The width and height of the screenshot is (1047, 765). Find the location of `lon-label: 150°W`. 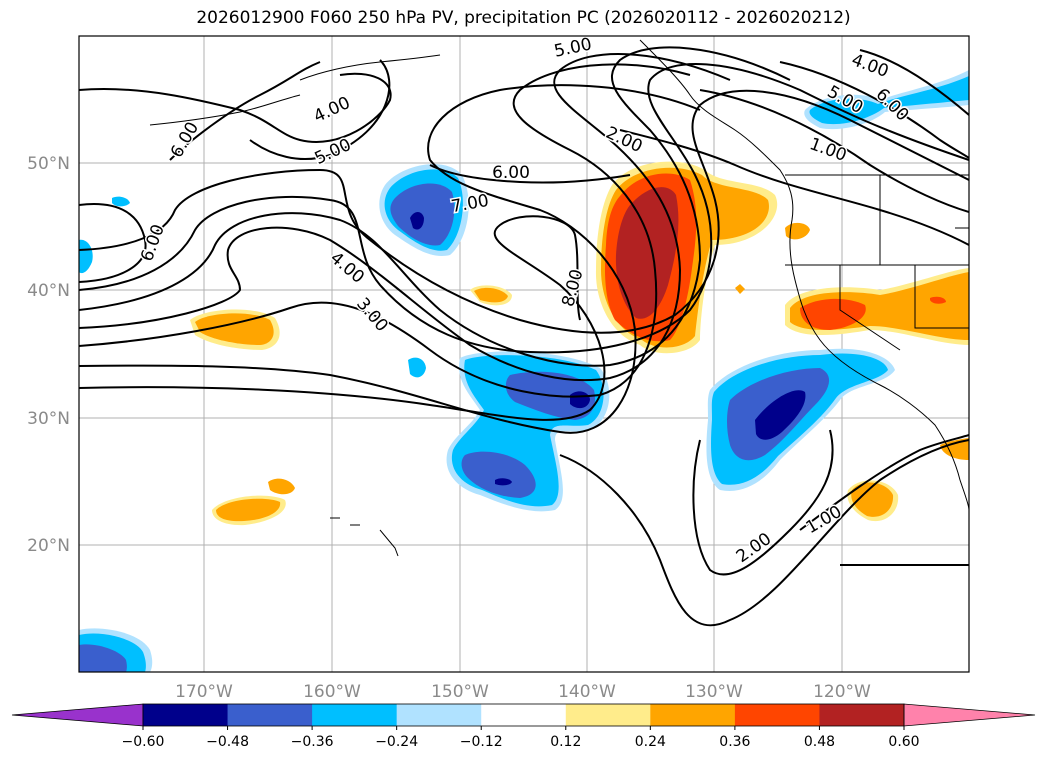

lon-label: 150°W is located at coordinates (460, 692).